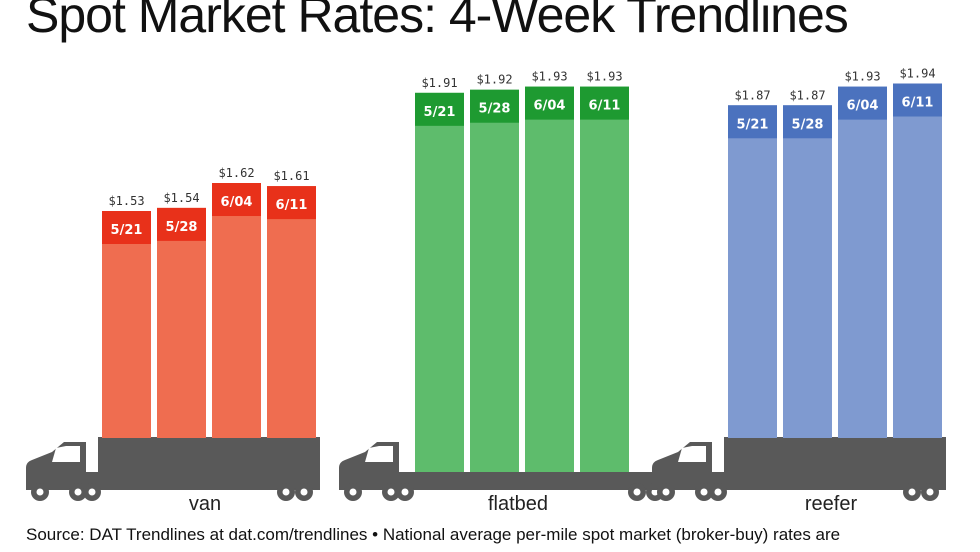  What do you see at coordinates (532, 478) in the screenshot?
I see `flatbed-deck` at bounding box center [532, 478].